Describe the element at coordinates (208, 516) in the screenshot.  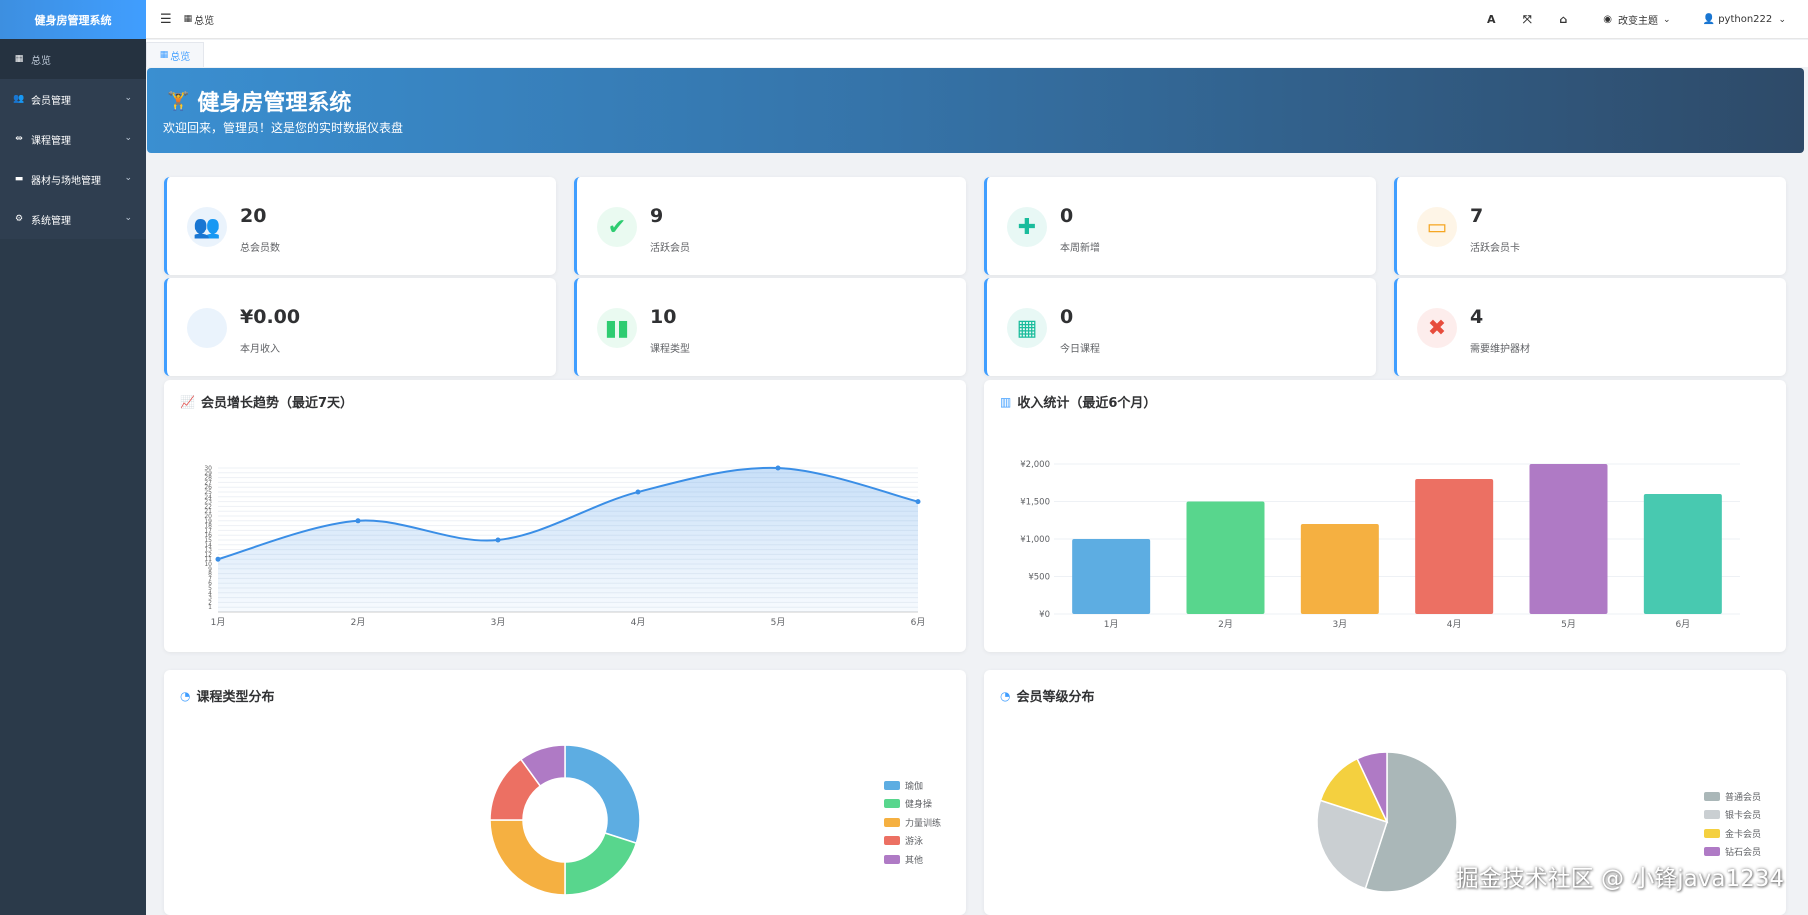
I see `y-tick-label: 20` at that location.